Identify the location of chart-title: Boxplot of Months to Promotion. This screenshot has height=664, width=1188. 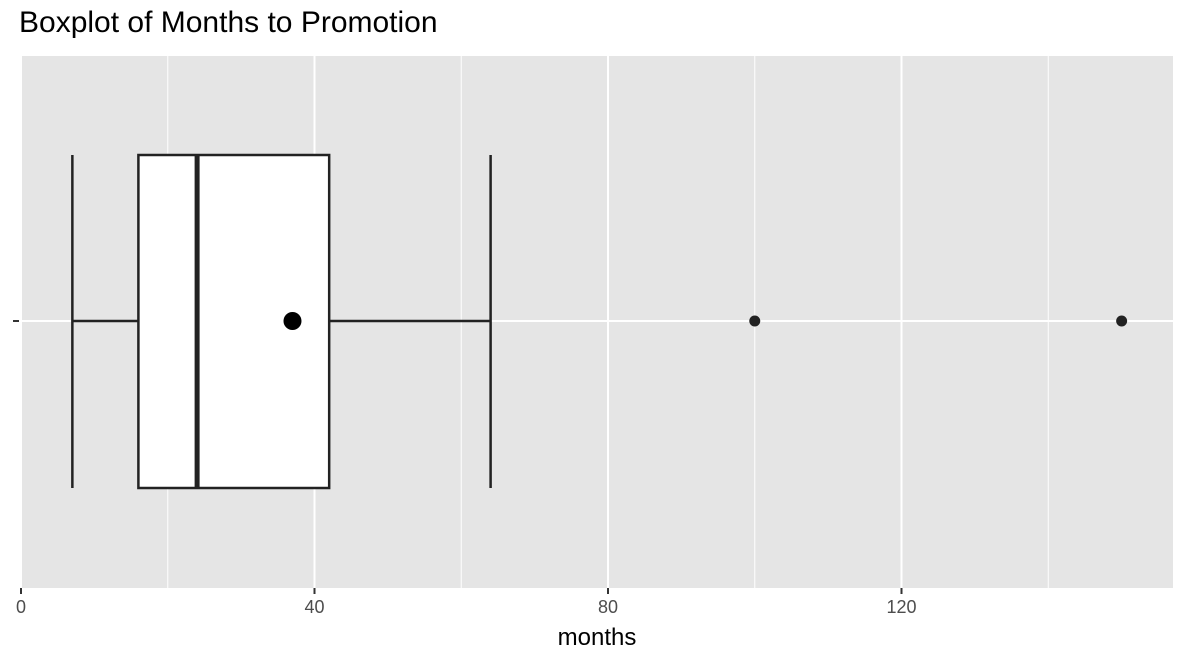
(228, 22).